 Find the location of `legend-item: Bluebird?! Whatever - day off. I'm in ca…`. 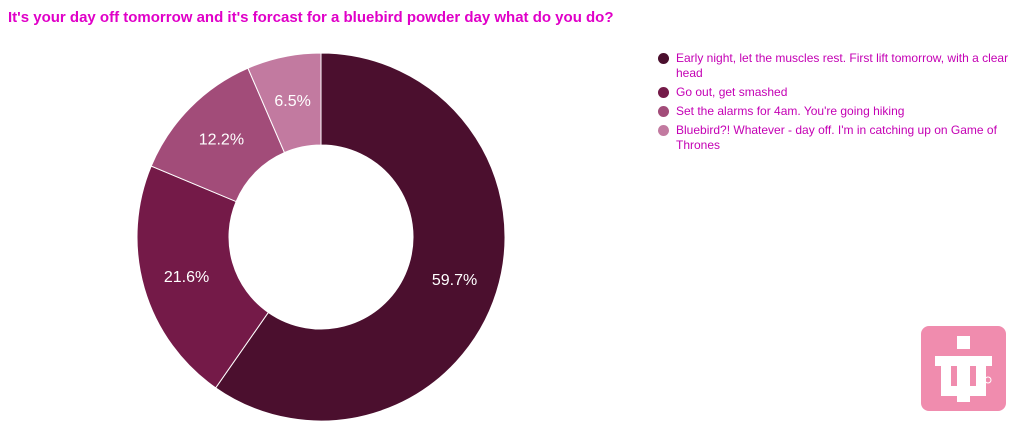

legend-item: Bluebird?! Whatever - day off. I'm in ca… is located at coordinates (838, 138).